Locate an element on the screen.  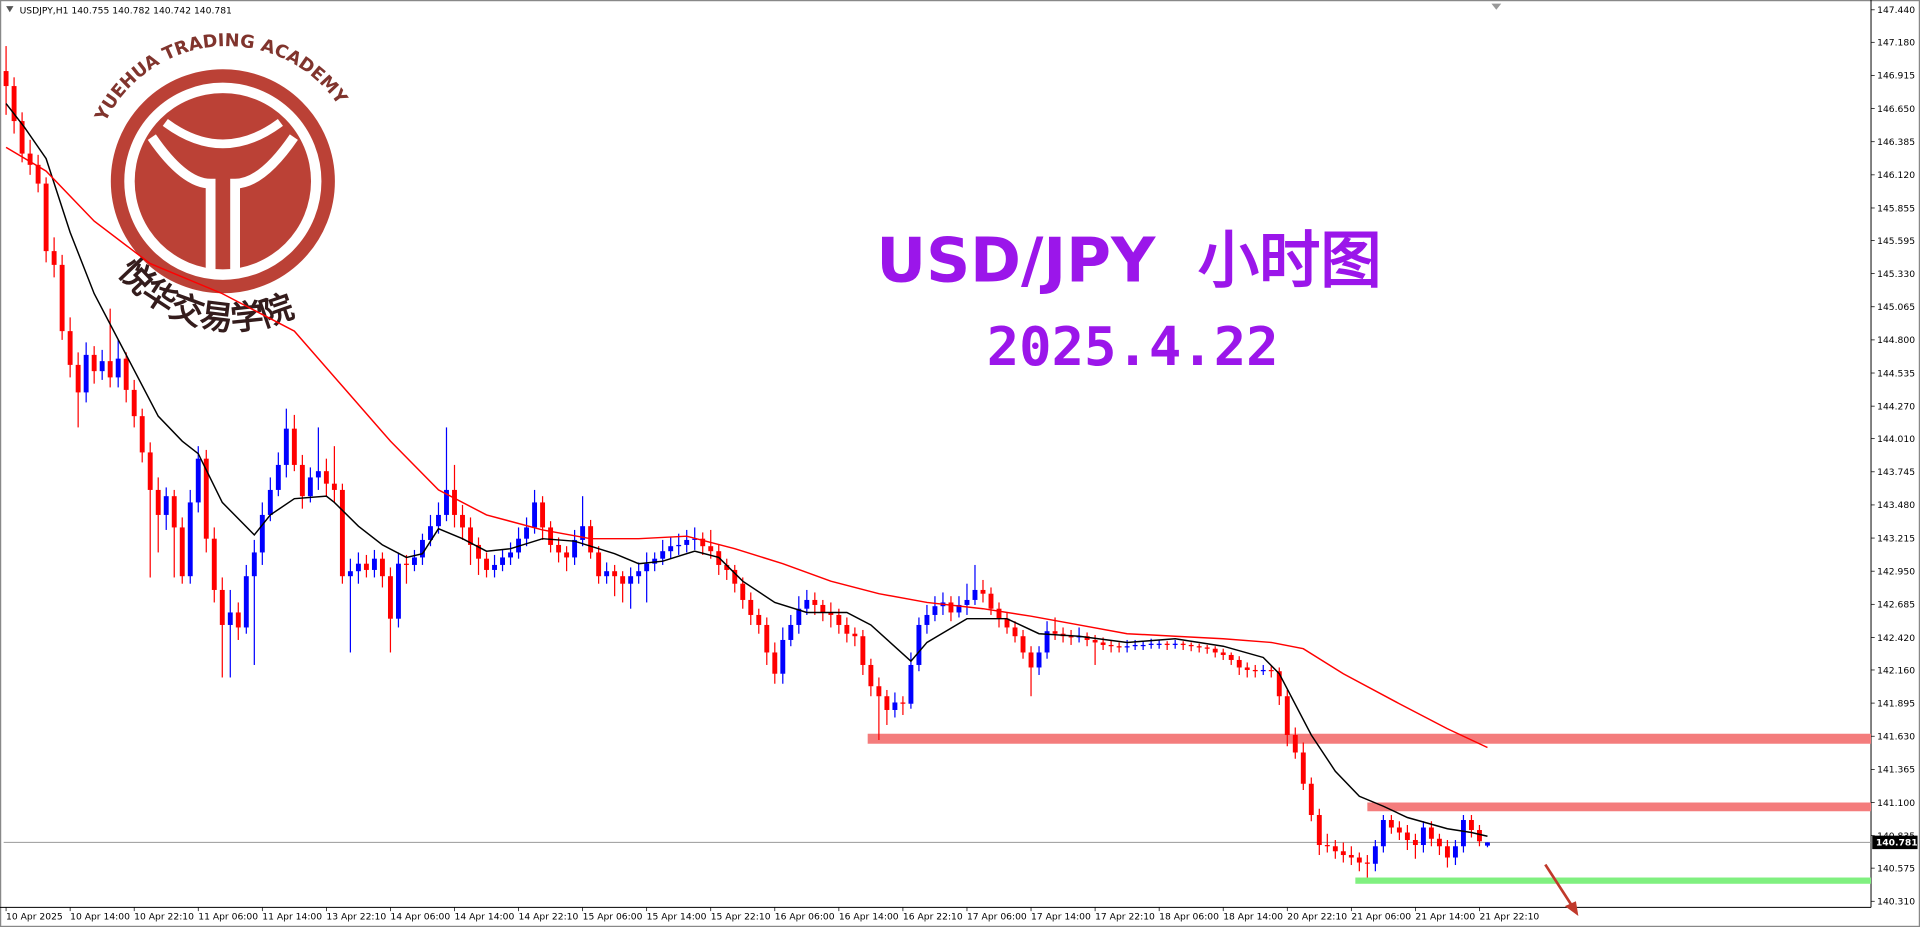
open: 140.755 is located at coordinates (90, 10).